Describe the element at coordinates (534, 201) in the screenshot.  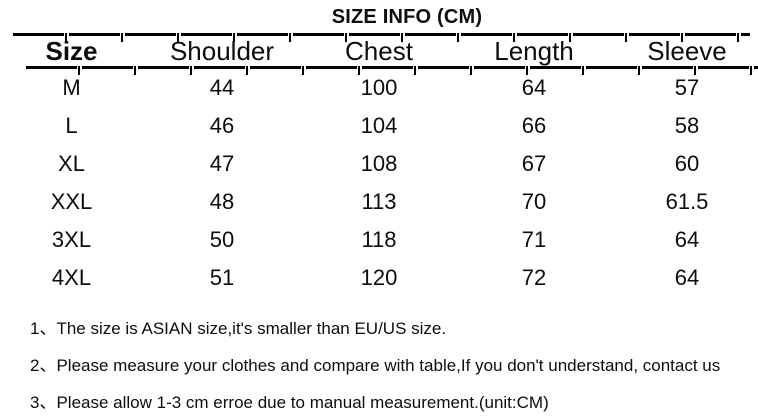
I see `cell-length: 70` at that location.